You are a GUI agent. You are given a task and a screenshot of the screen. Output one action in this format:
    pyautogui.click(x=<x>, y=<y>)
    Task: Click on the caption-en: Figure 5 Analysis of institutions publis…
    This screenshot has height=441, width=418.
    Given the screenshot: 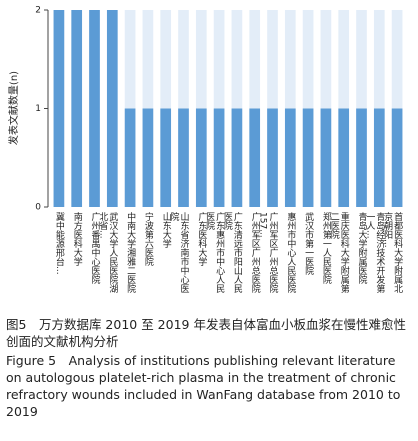 What is the action you would take?
    pyautogui.click(x=203, y=386)
    